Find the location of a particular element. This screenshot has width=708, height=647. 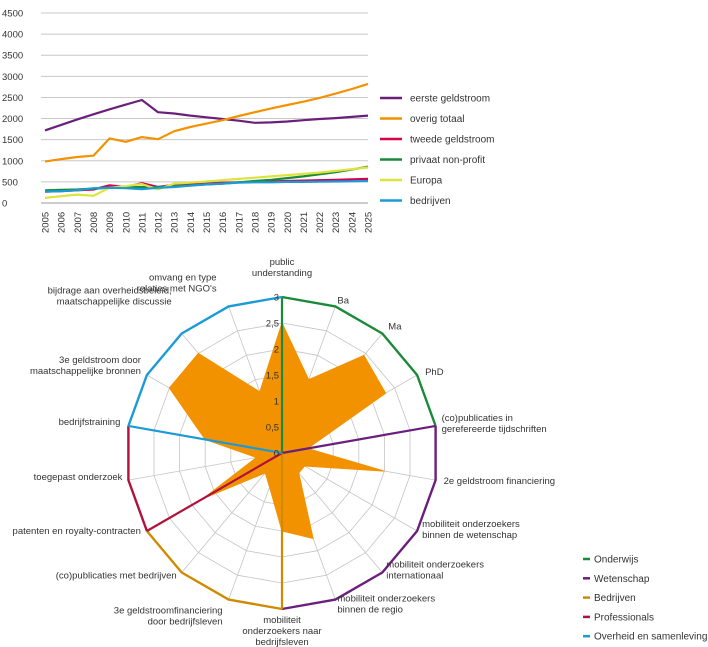

radar-axis-label-line: onderzoekers naar is located at coordinates (281, 631).